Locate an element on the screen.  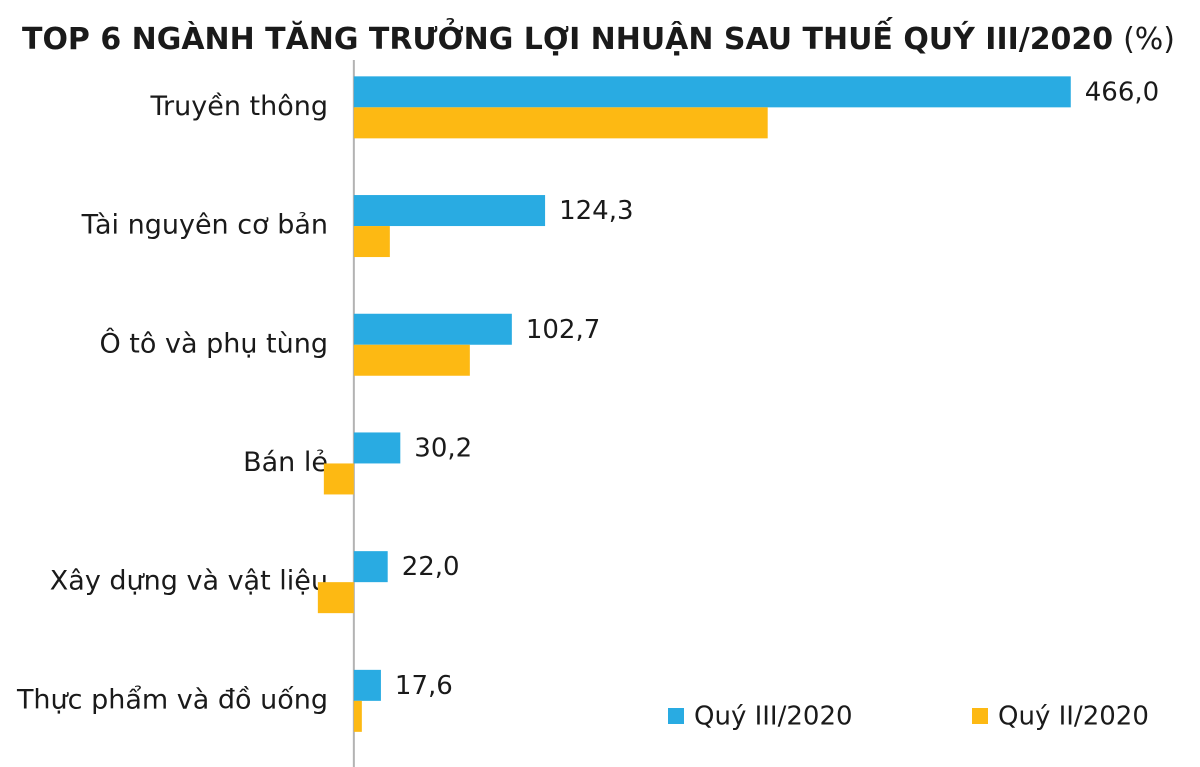
legend-label: Quý III/2020 is located at coordinates (773, 717).